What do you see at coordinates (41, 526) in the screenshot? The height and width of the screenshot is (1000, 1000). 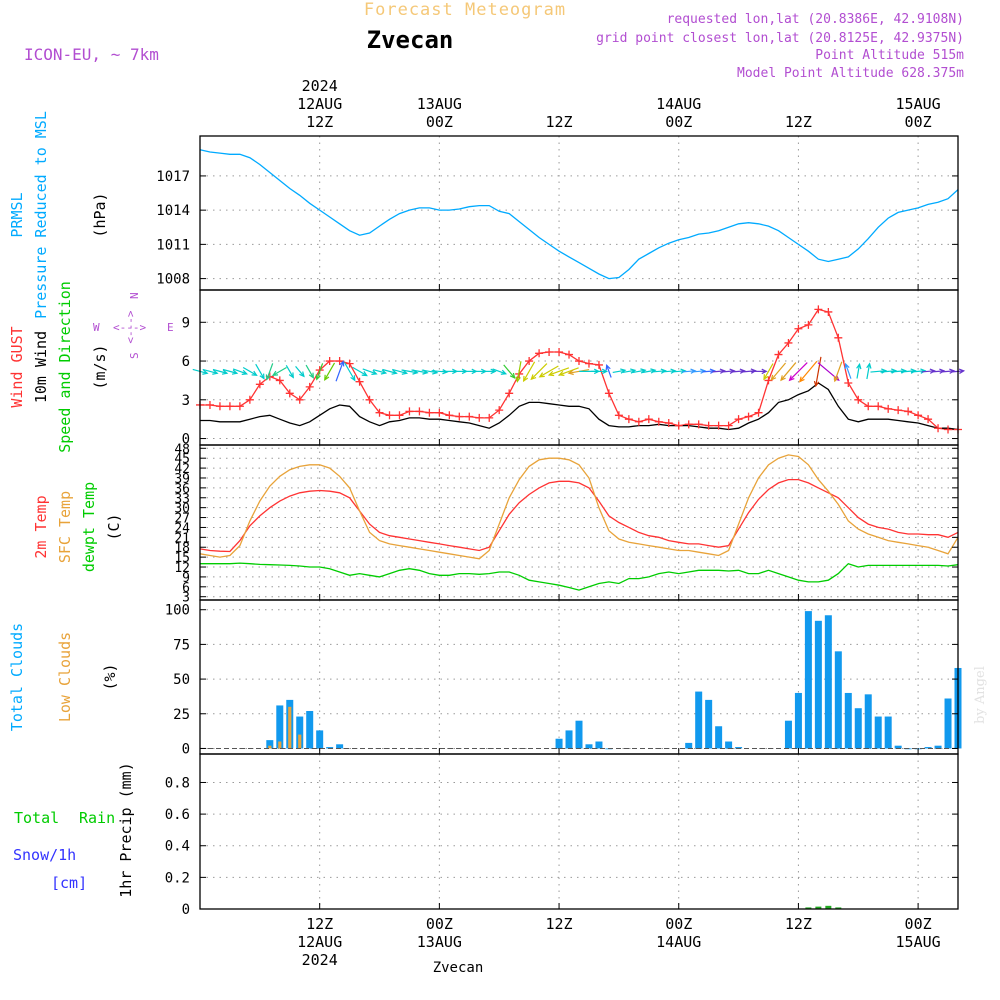 I see `temperature-label: 2m Temp` at bounding box center [41, 526].